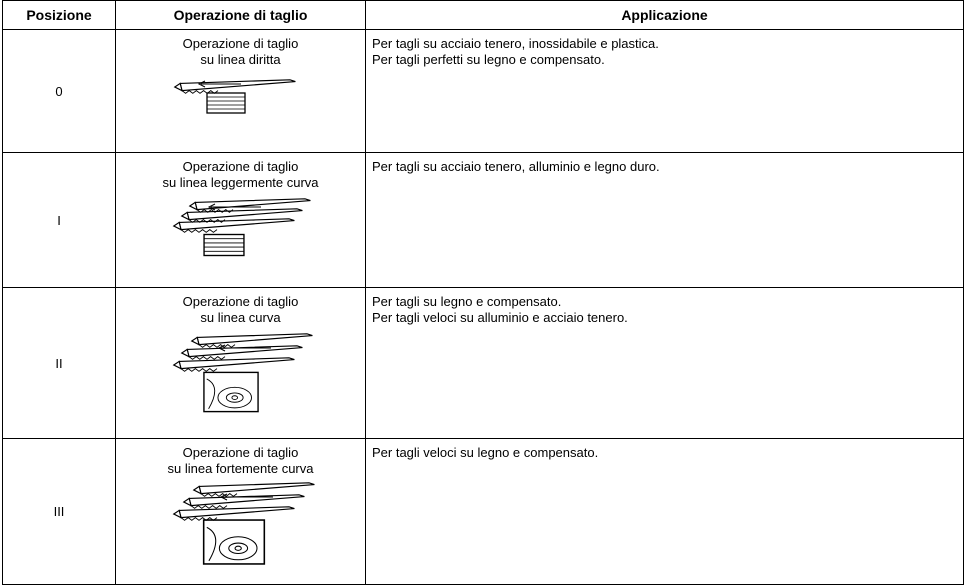  What do you see at coordinates (59, 91) in the screenshot?
I see `position: 0` at bounding box center [59, 91].